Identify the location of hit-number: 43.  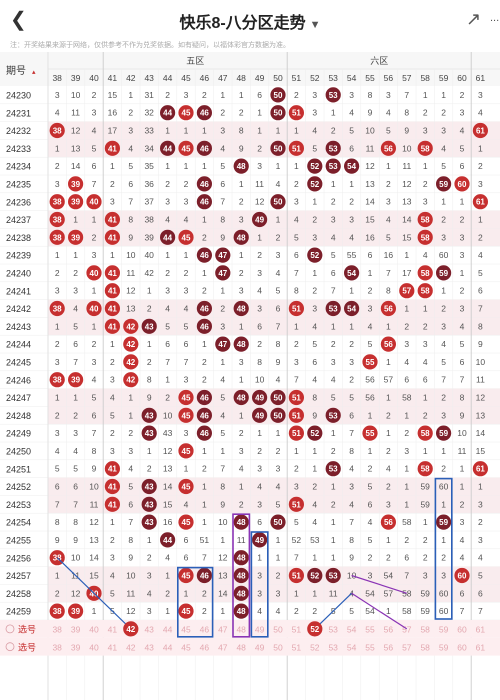
(149, 504).